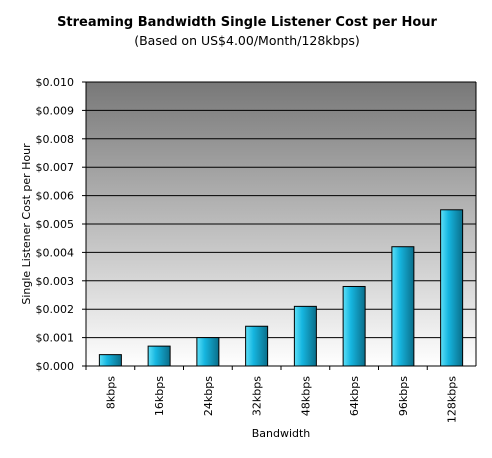 This screenshot has height=458, width=492. What do you see at coordinates (305, 396) in the screenshot?
I see `x-tick-label: 48kbps` at bounding box center [305, 396].